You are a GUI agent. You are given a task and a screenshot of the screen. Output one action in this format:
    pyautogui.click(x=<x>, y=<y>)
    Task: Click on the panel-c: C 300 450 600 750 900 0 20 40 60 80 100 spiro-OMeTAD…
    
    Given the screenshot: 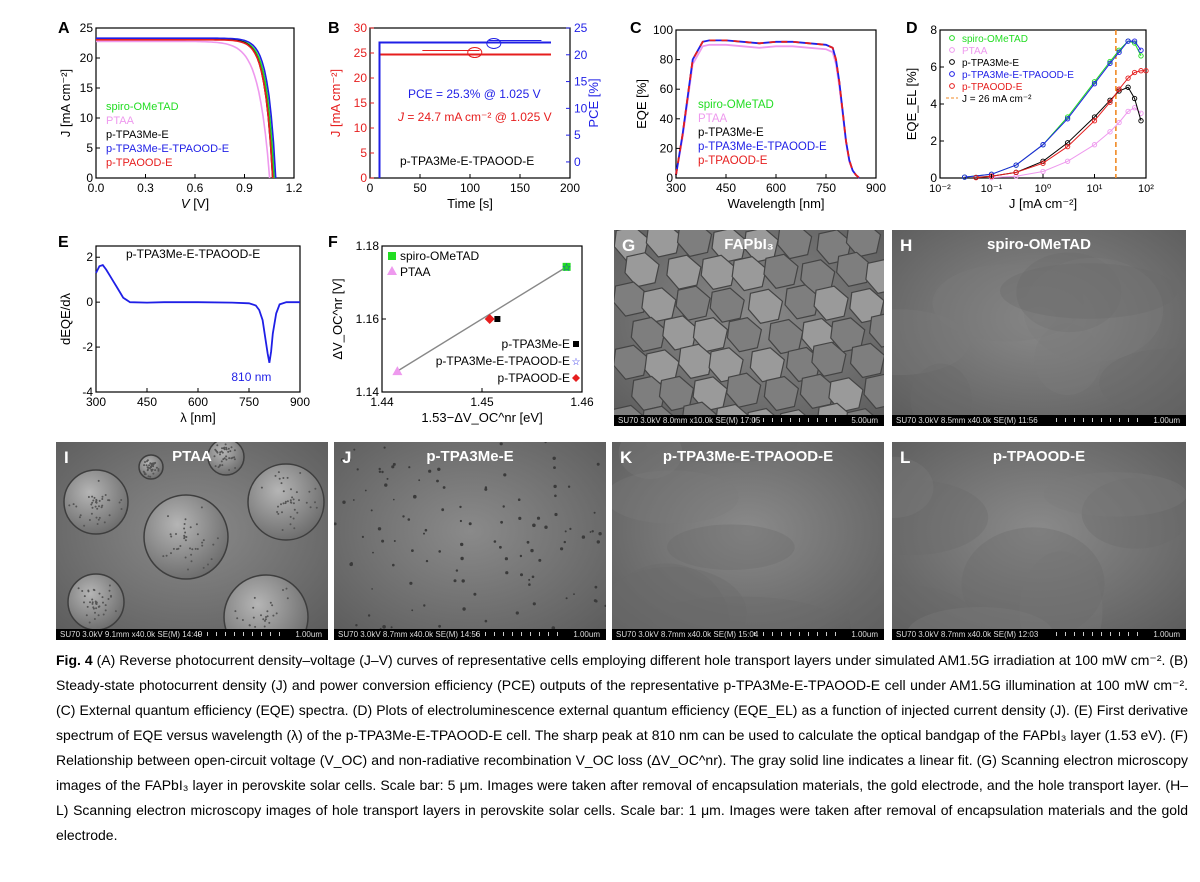 What is the action you would take?
    pyautogui.click(x=762, y=121)
    